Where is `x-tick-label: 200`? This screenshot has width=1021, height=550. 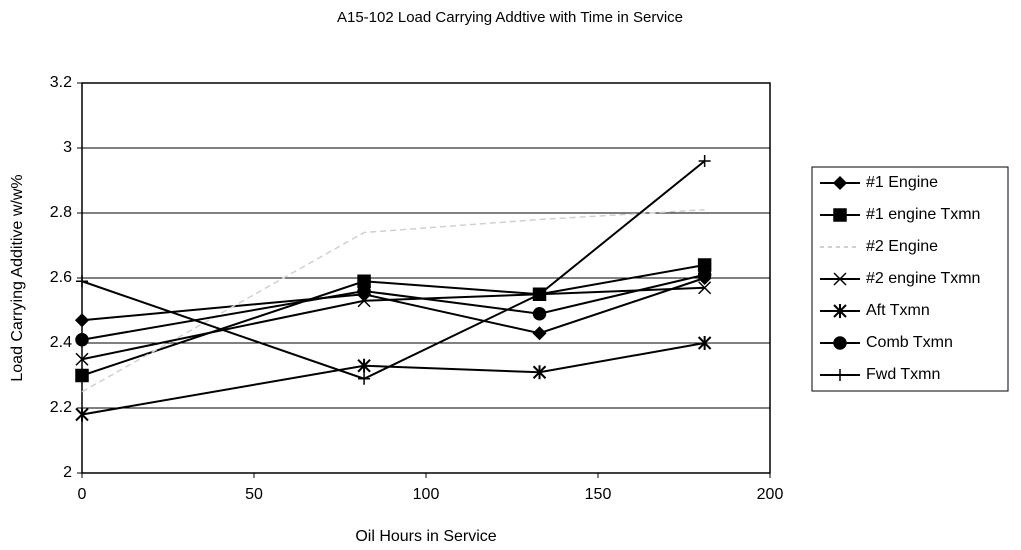 x-tick-label: 200 is located at coordinates (770, 494).